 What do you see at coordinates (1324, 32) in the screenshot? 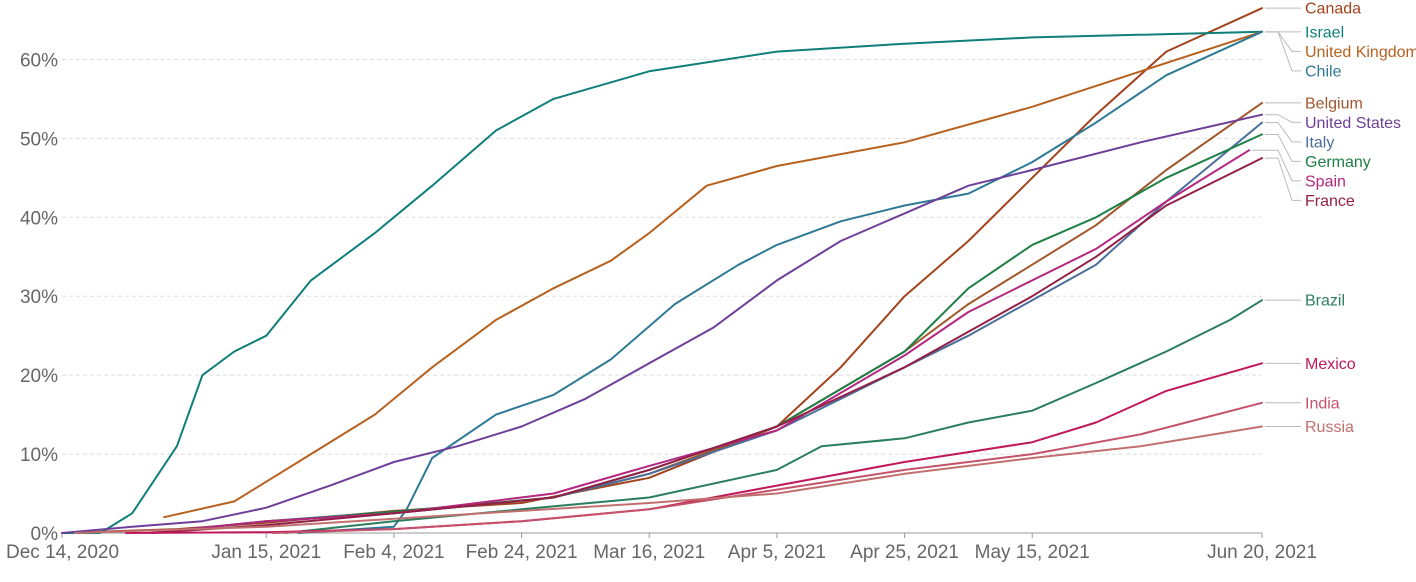
I see `legend-label-israel: Israel` at bounding box center [1324, 32].